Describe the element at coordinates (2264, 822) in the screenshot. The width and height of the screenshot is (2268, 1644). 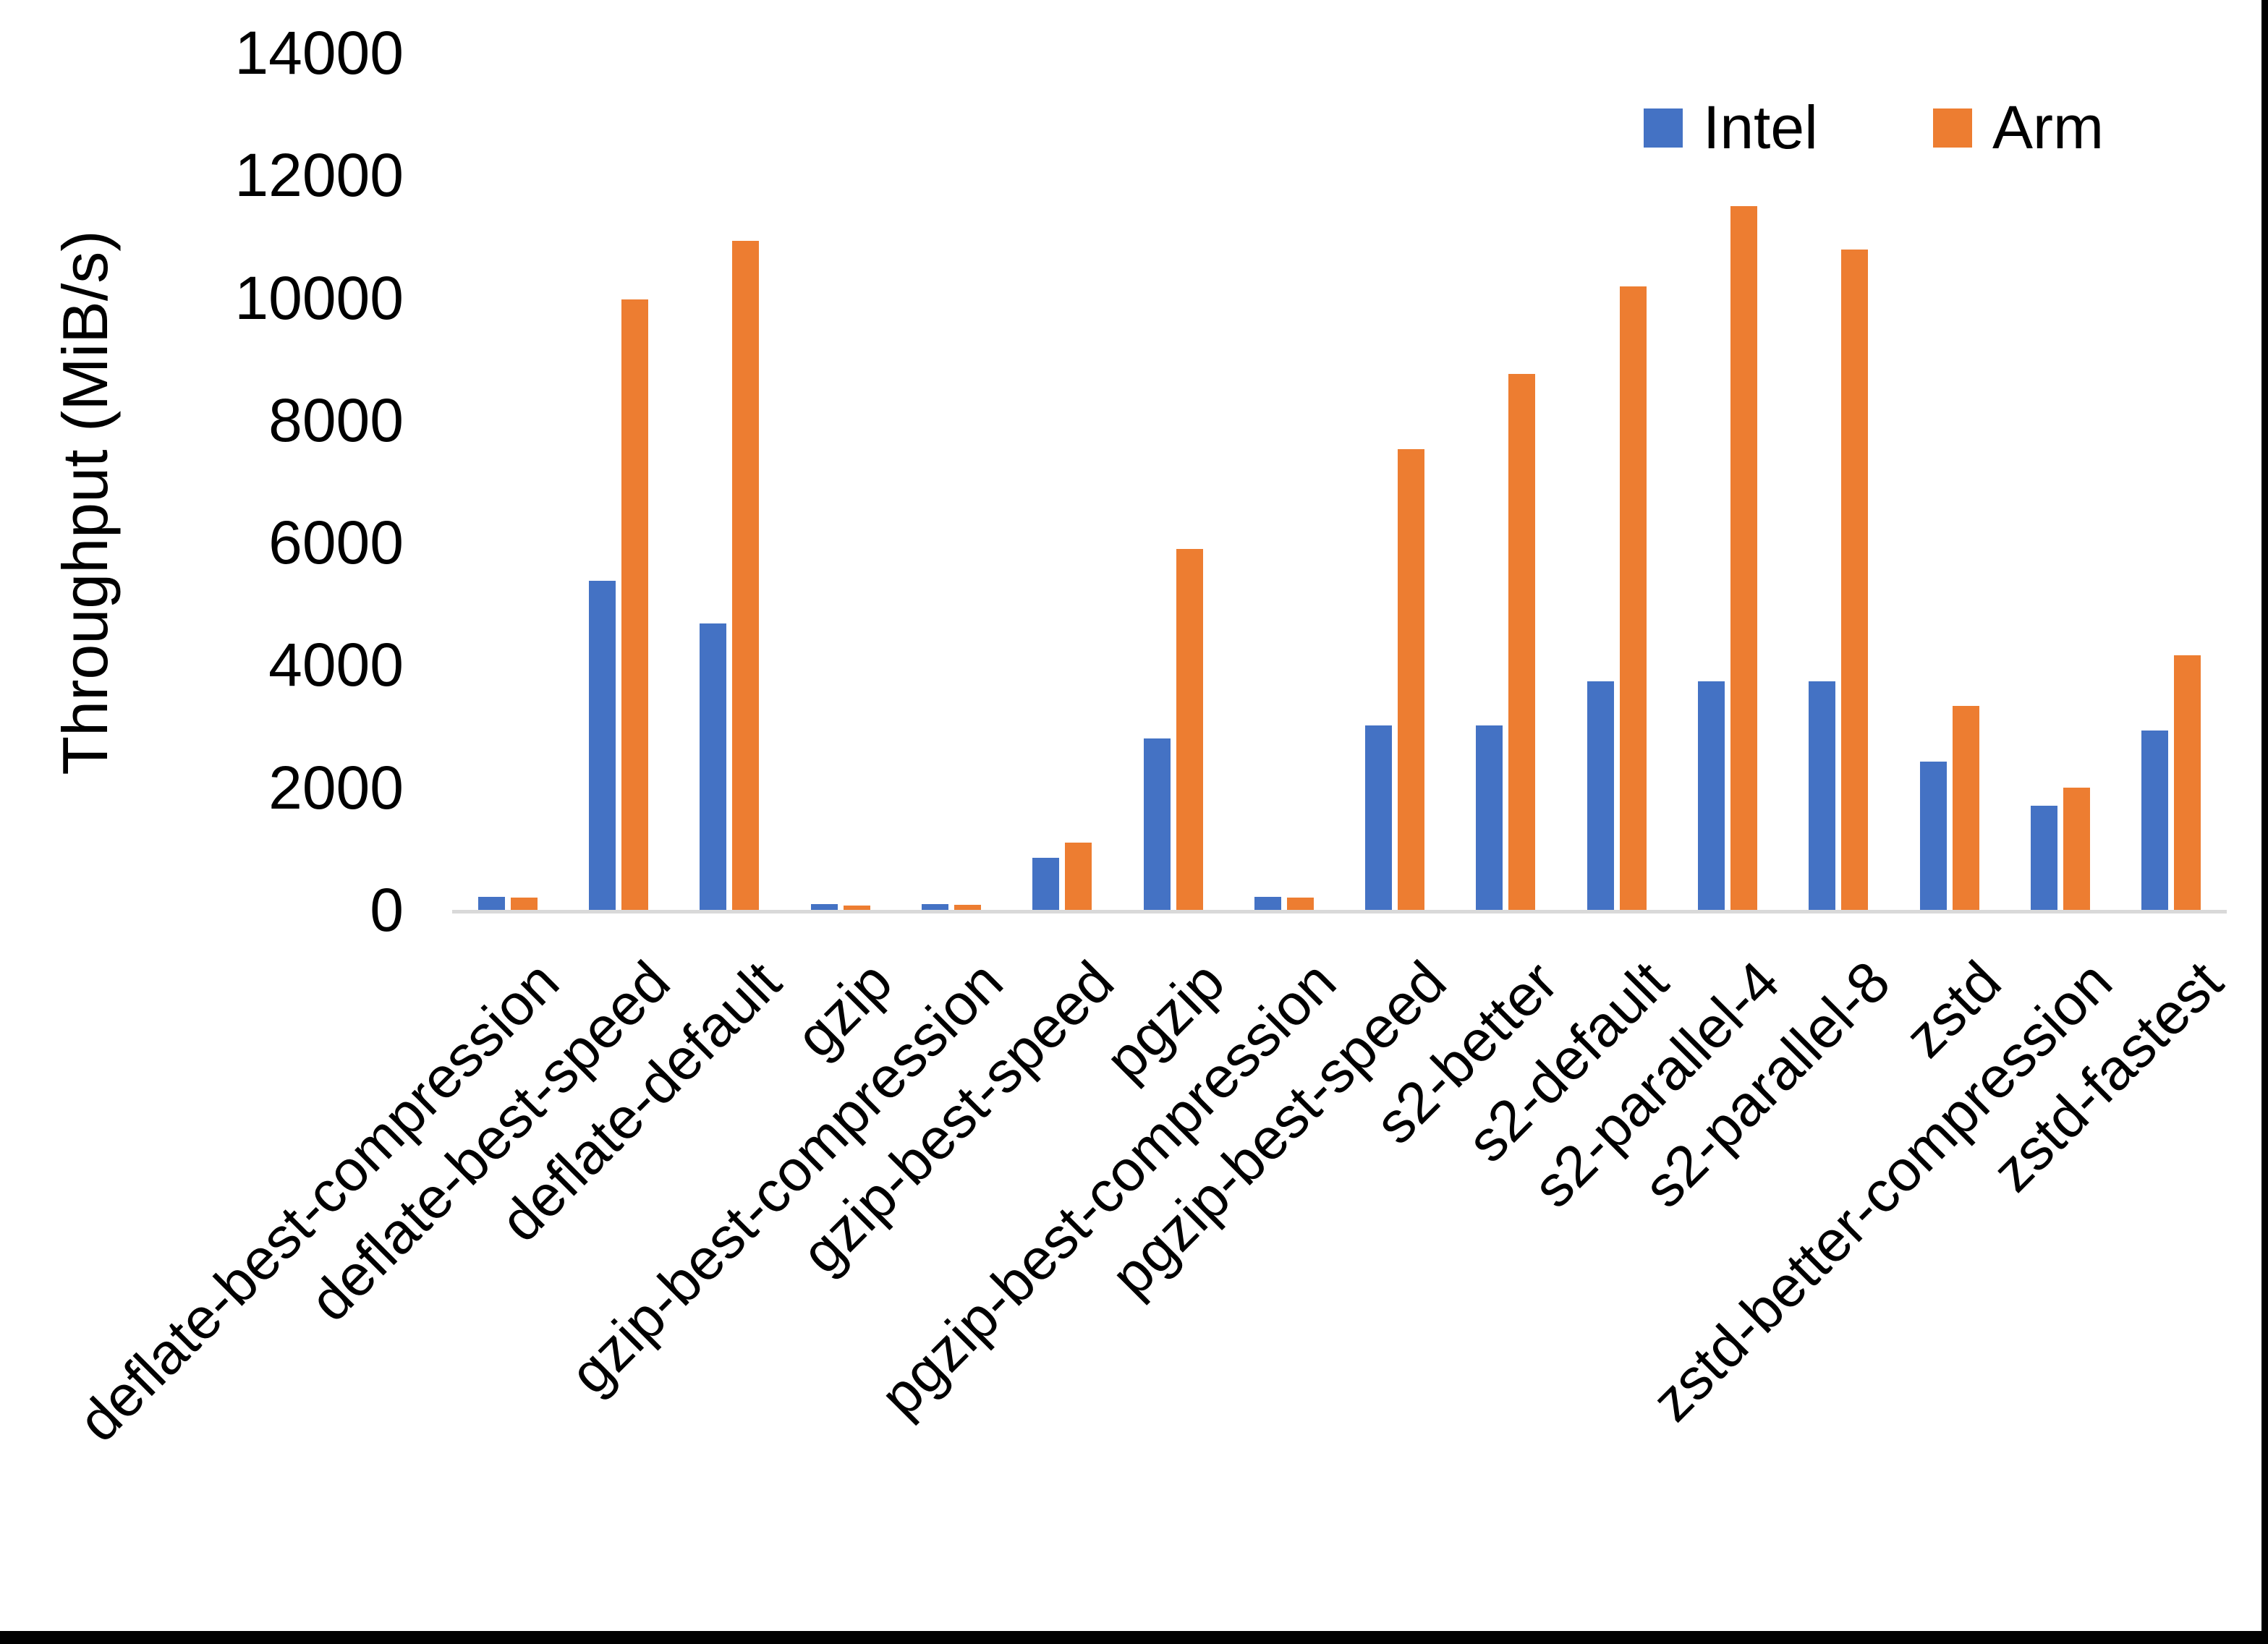
I see `right-edge-border` at that location.